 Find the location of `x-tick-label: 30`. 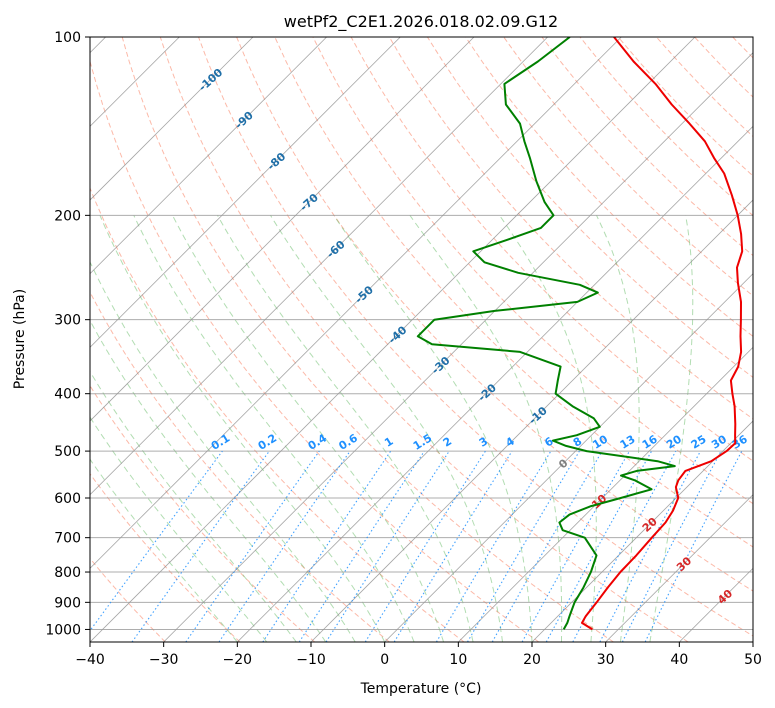

x-tick-label: 30 is located at coordinates (606, 660).